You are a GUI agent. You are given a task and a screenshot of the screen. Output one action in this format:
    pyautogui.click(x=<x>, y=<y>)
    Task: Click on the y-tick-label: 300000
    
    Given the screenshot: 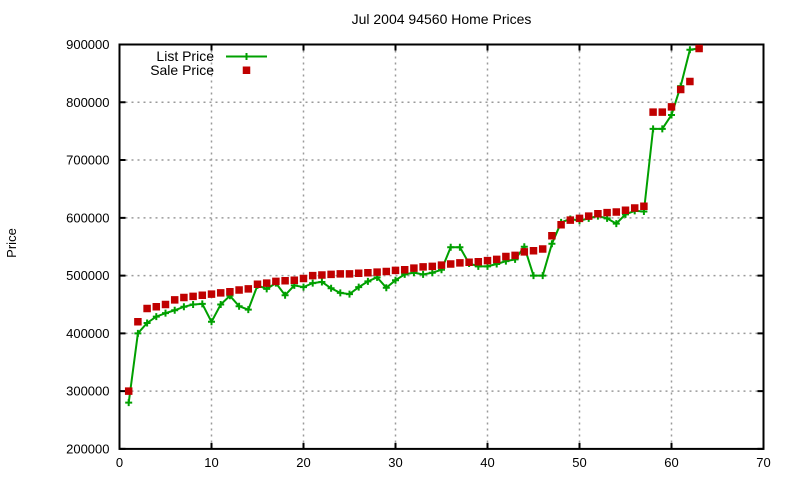 What is the action you would take?
    pyautogui.click(x=87, y=391)
    